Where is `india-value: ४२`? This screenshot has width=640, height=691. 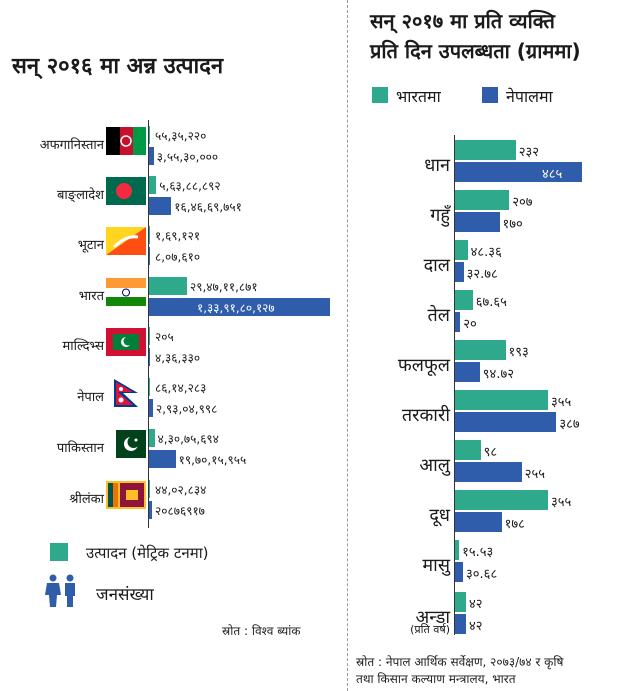 india-value: ४२ is located at coordinates (475, 604).